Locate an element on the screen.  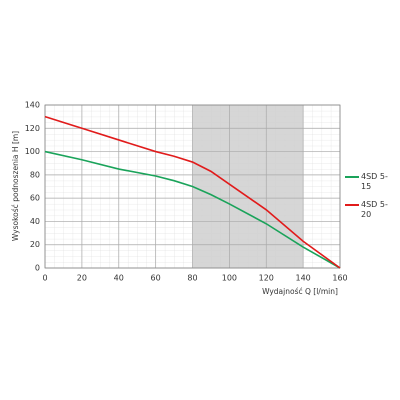
y-tick-label: 120 is located at coordinates (32, 128).